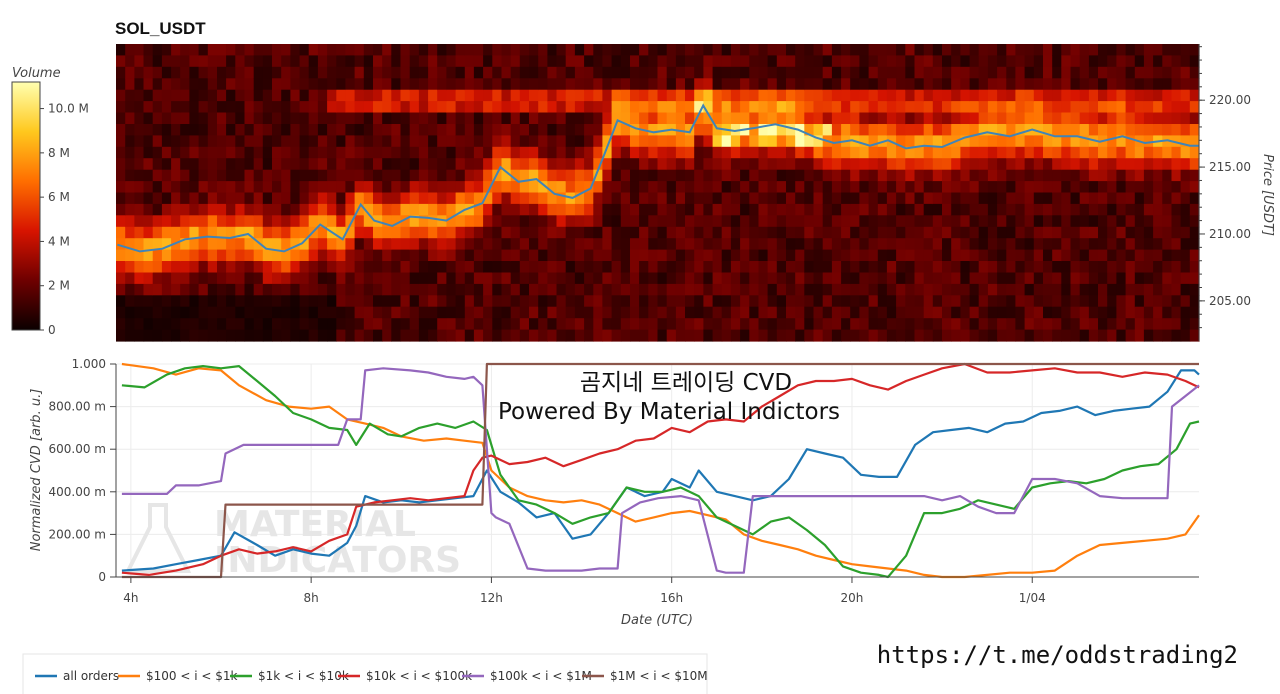 This screenshot has width=1280, height=694. I want to click on legend-label: $1k < i < $10k, so click(303, 676).